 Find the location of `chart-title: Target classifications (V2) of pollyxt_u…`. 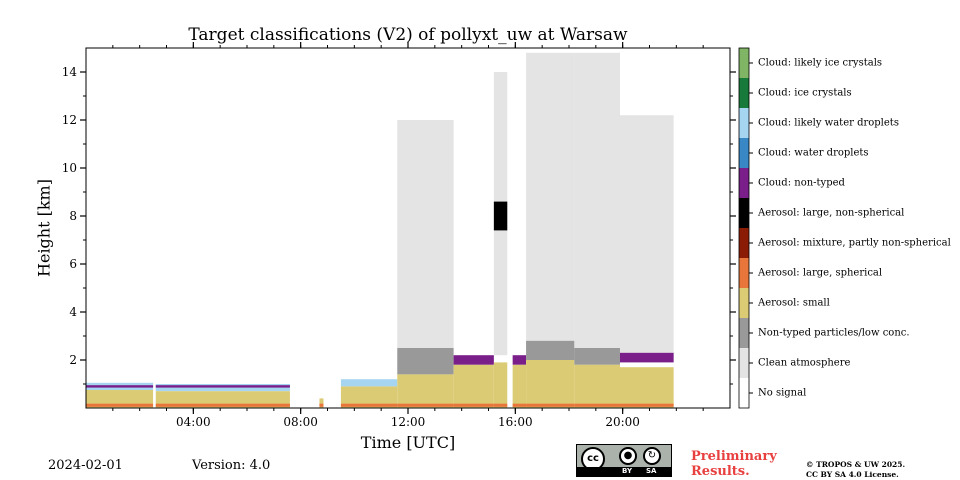

chart-title: Target classifications (V2) of pollyxt_u… is located at coordinates (408, 35).